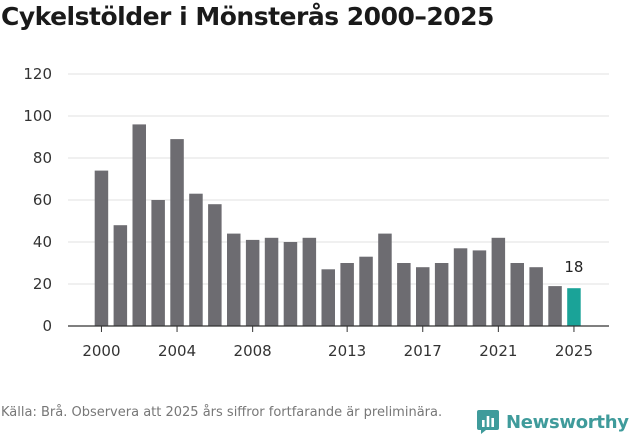 Image resolution: width=631 pixels, height=439 pixels. Describe the element at coordinates (328, 297) in the screenshot. I see `bar-2012` at that location.